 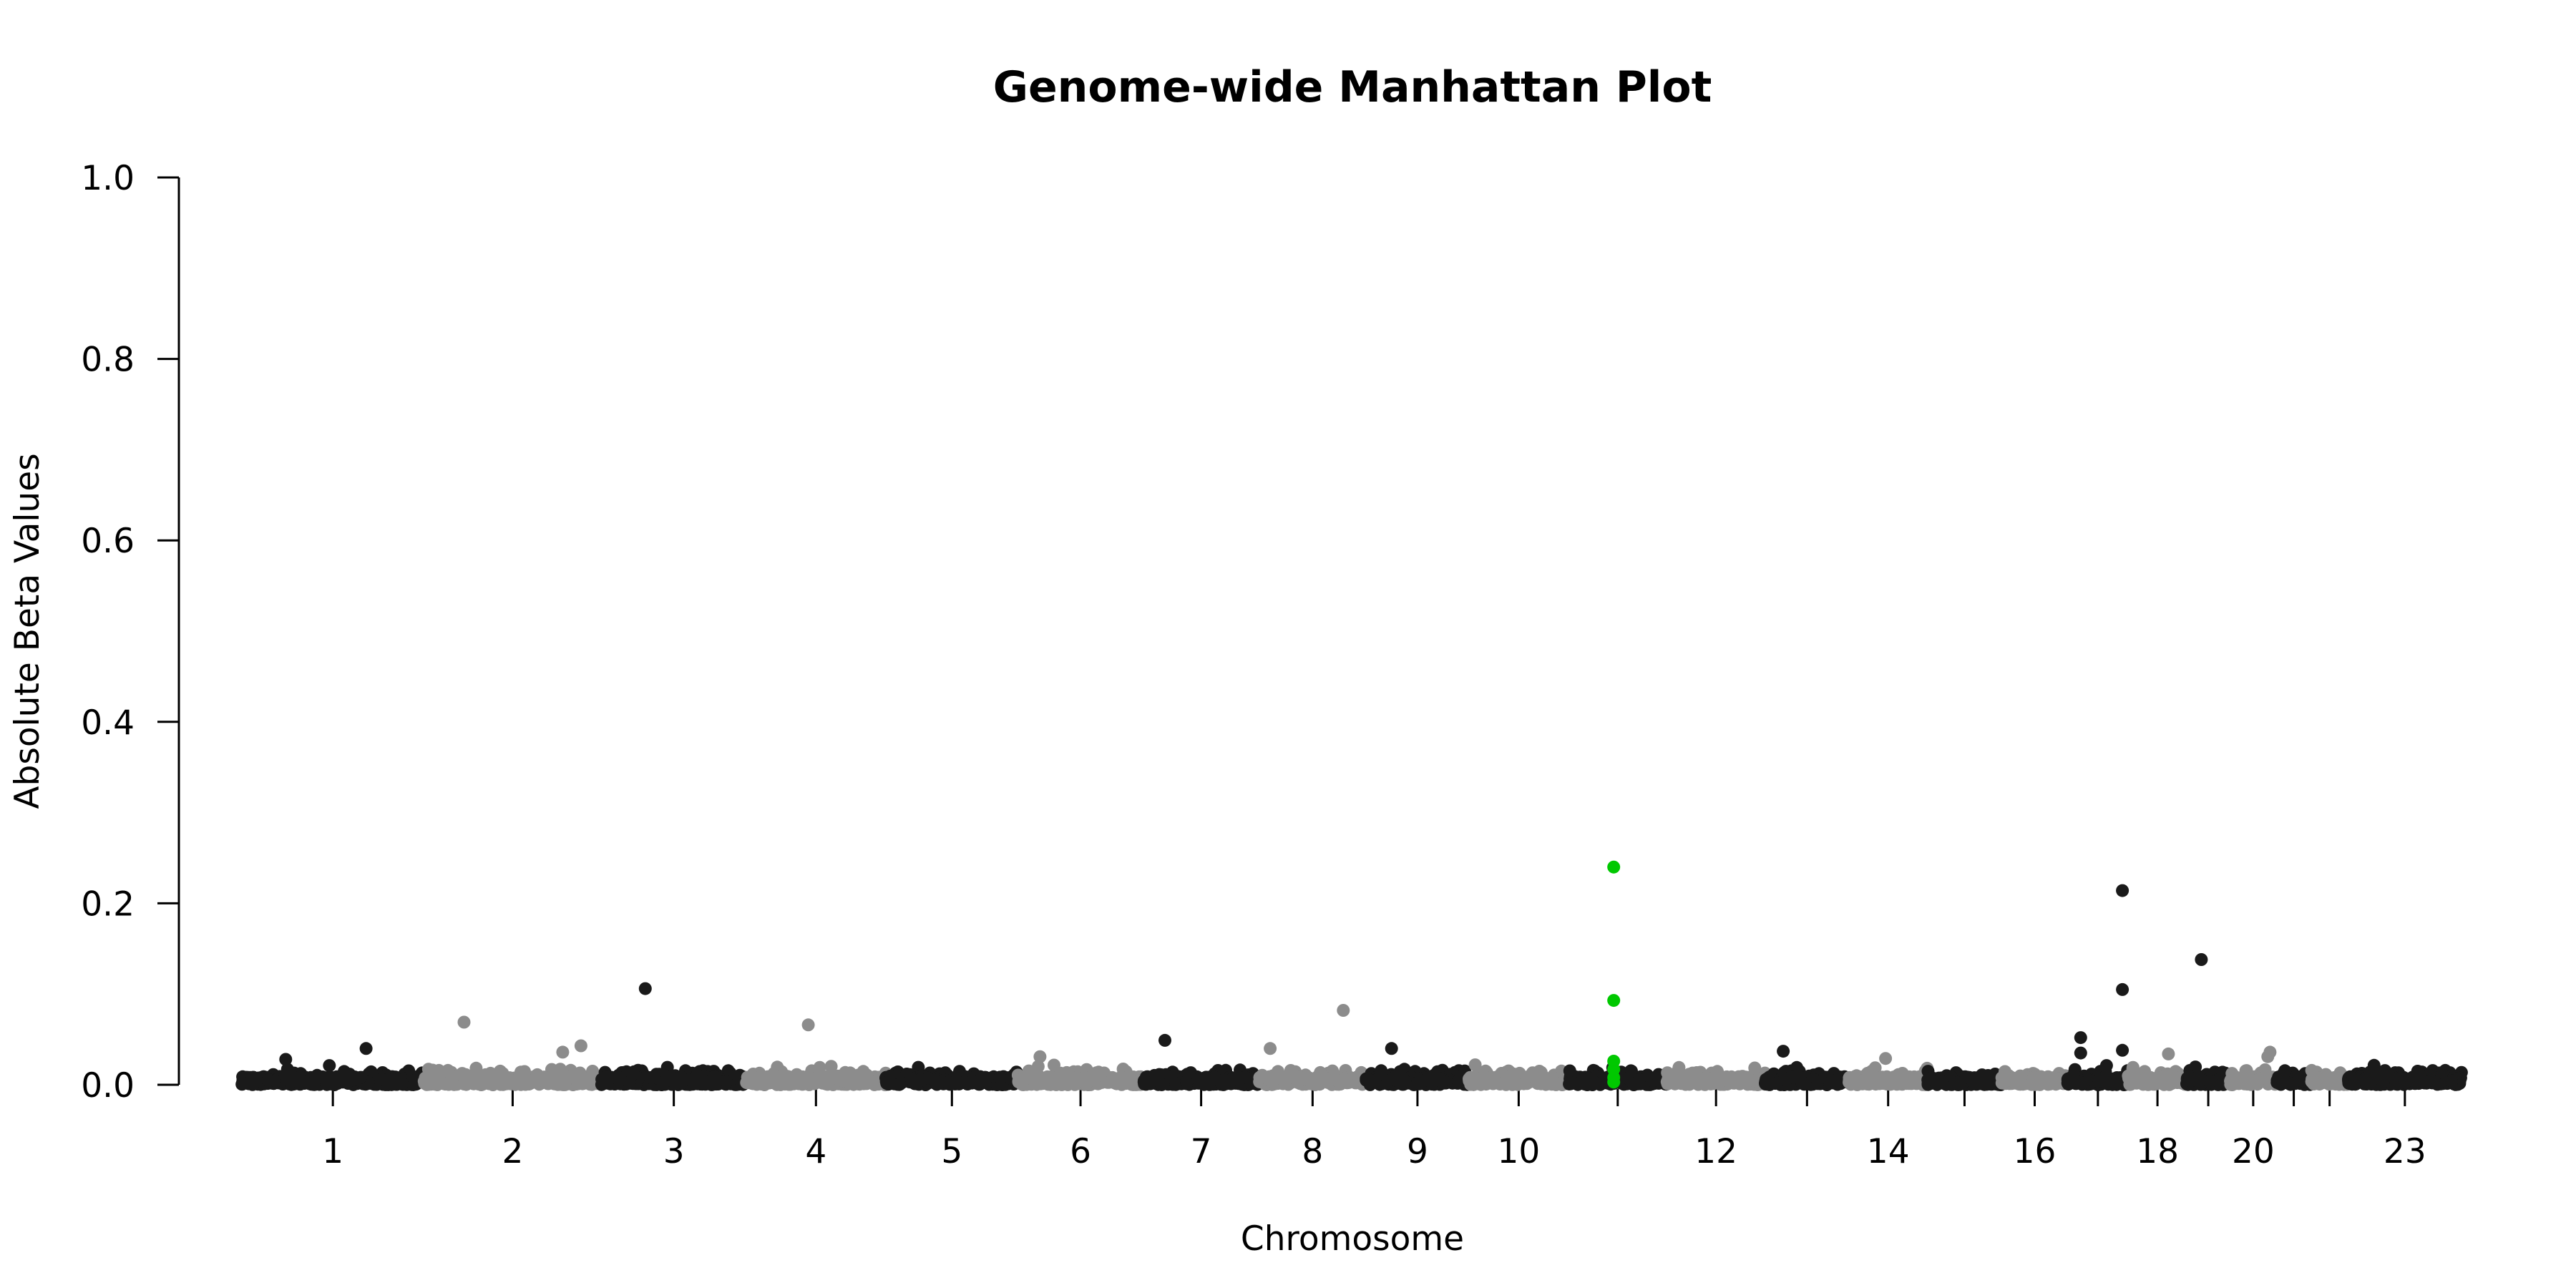 I want to click on y-tick-label: 0.8, so click(x=108, y=360).